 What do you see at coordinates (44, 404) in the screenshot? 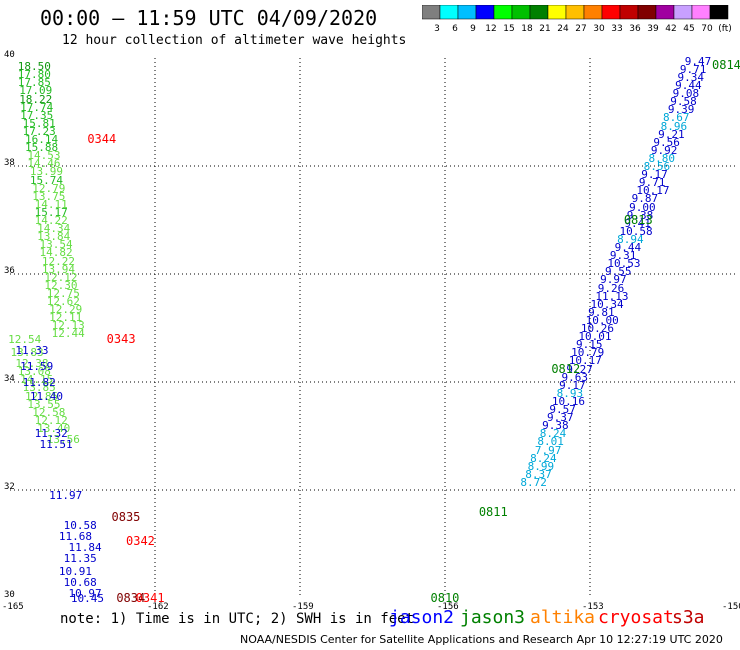
I see `wave-height-label-jason3: 13.55` at bounding box center [44, 404].